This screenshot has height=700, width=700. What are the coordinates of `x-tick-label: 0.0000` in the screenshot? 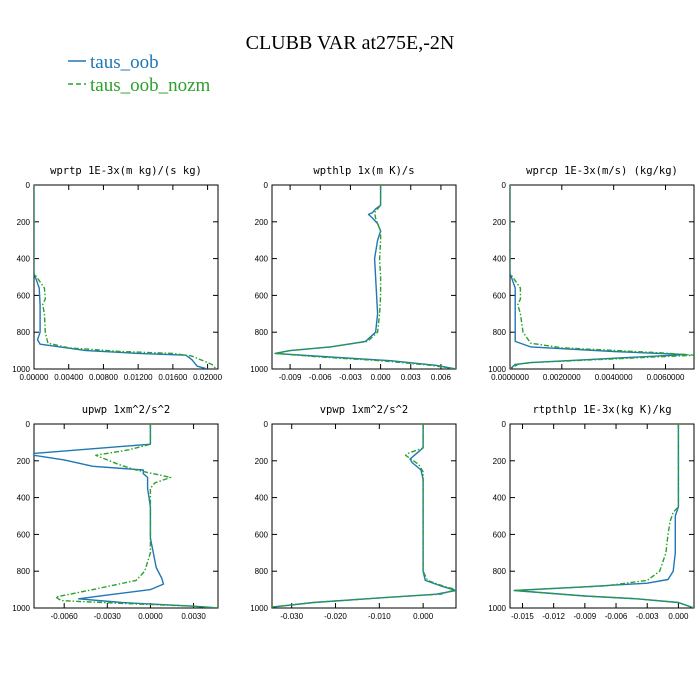 It's located at (150, 616).